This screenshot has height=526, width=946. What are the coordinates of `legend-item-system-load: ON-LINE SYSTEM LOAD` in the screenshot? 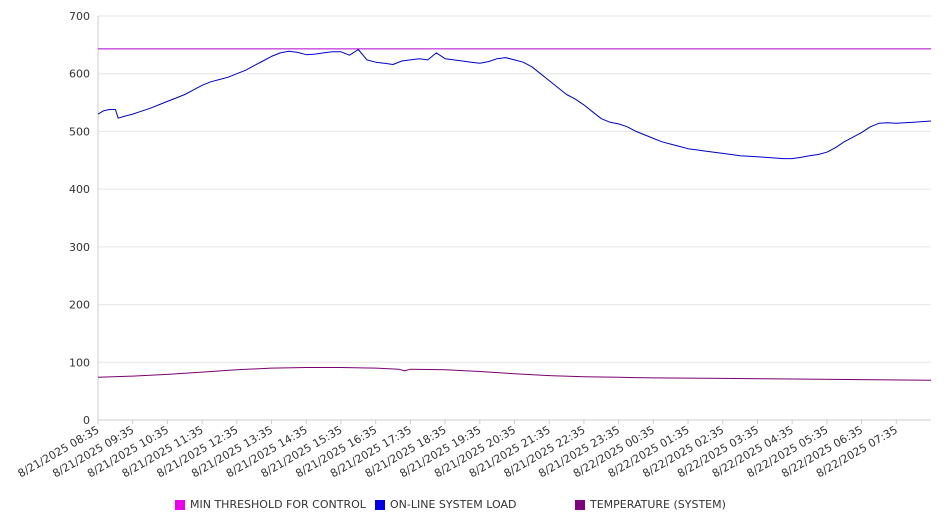 It's located at (445, 504).